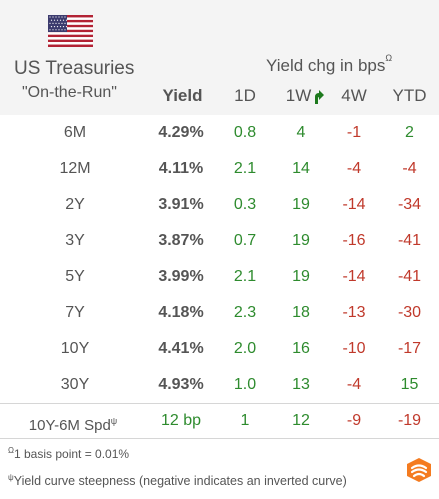 This screenshot has width=439, height=499. Describe the element at coordinates (245, 132) in the screenshot. I see `change-1d-cell: 0.8` at that location.